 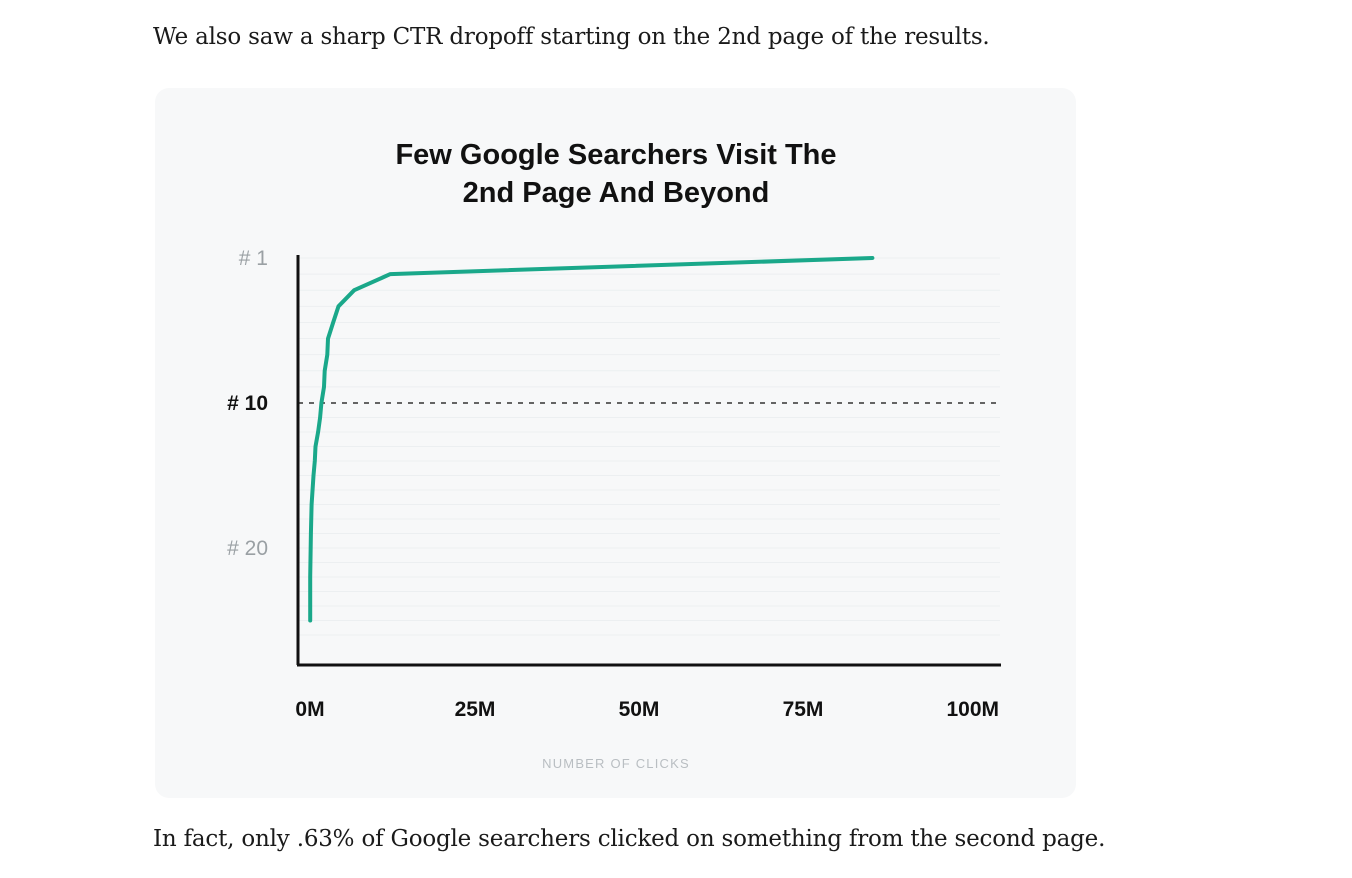 I want to click on y-tick-label: # 1, so click(x=253, y=258).